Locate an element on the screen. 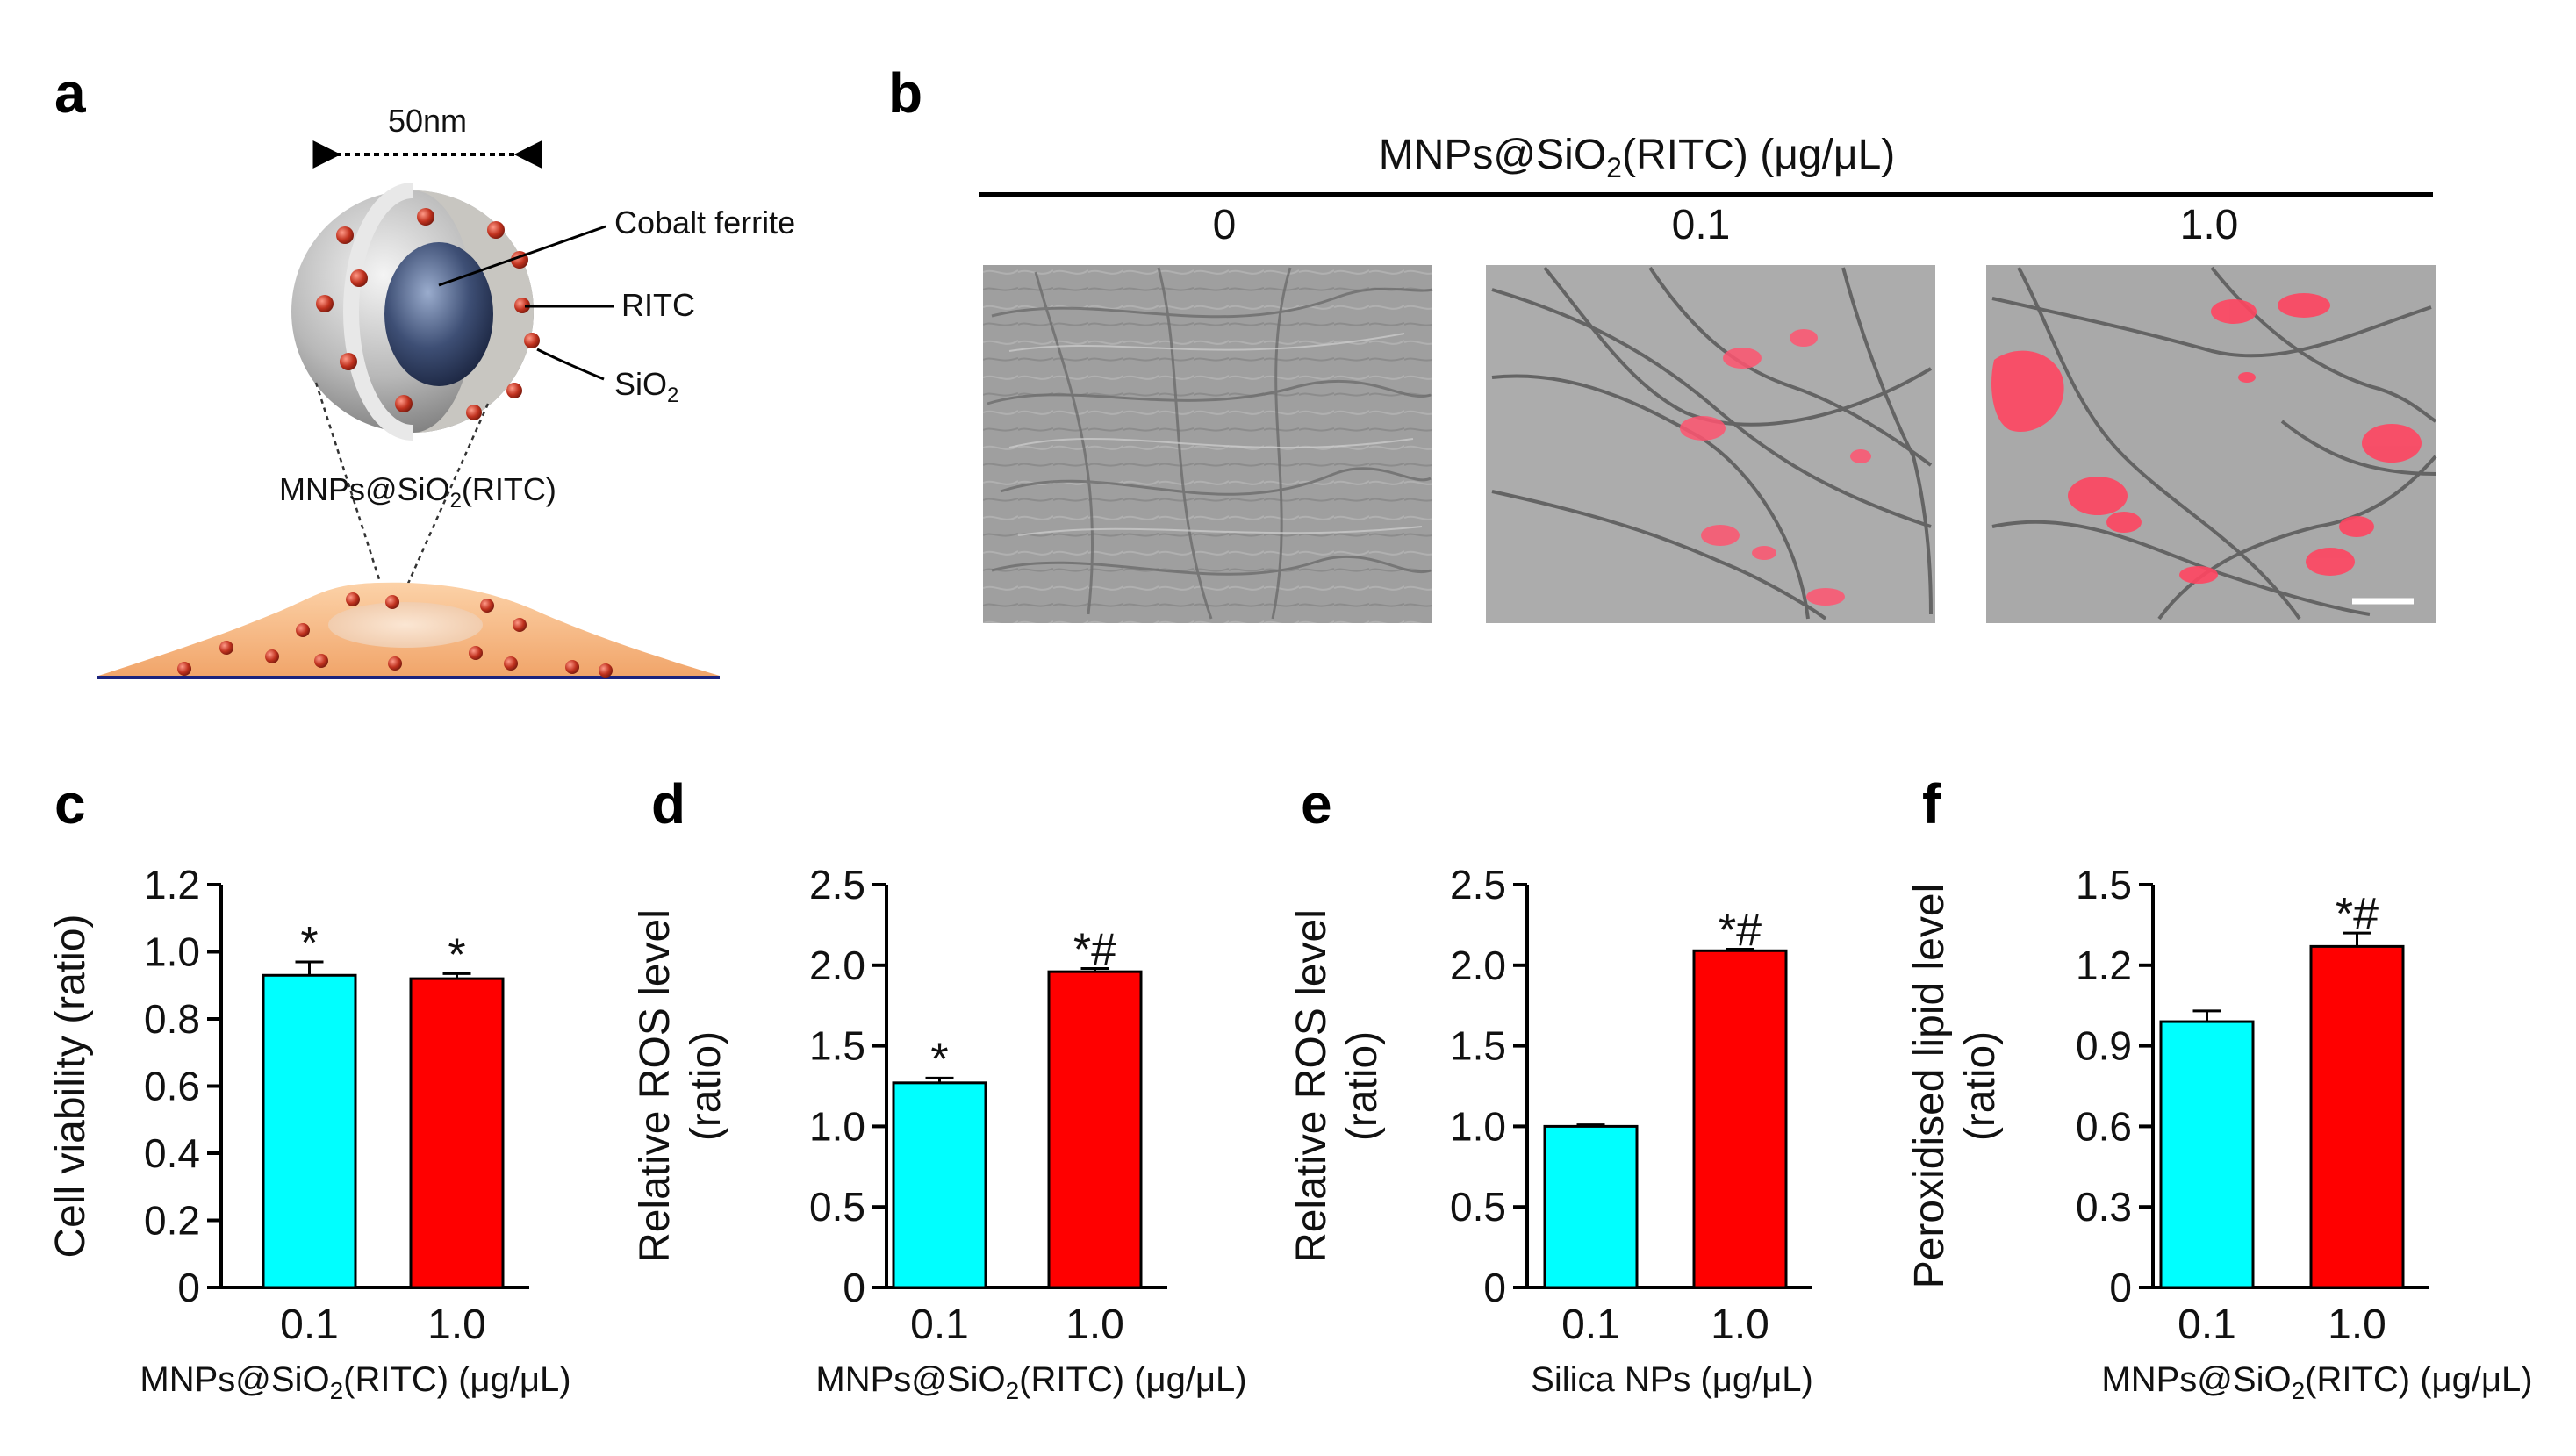 Image resolution: width=2576 pixels, height=1456 pixels. x-axis-label: Silica NPs (μg/μL) is located at coordinates (1672, 1379).